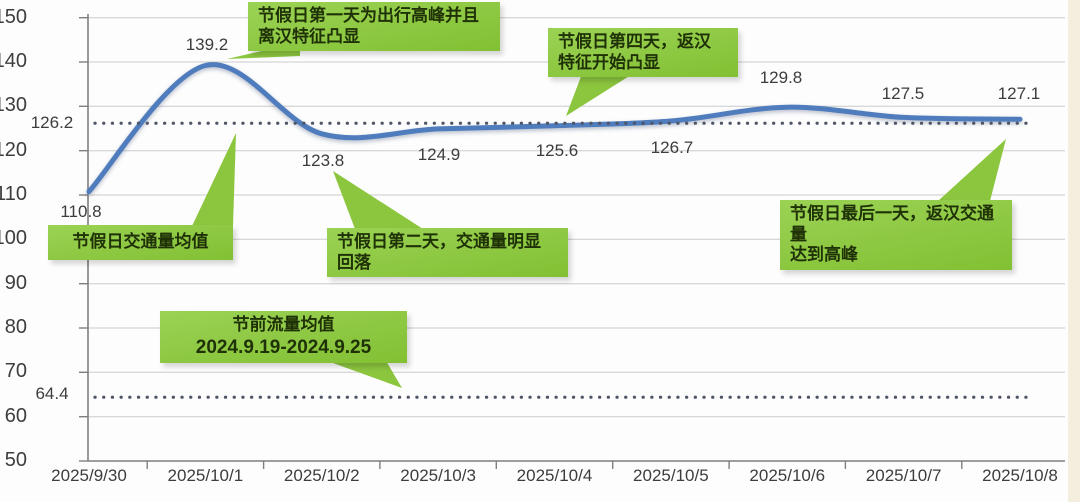 Image resolution: width=1080 pixels, height=502 pixels. What do you see at coordinates (354, 262) in the screenshot?
I see `callout-text: 回落` at bounding box center [354, 262].